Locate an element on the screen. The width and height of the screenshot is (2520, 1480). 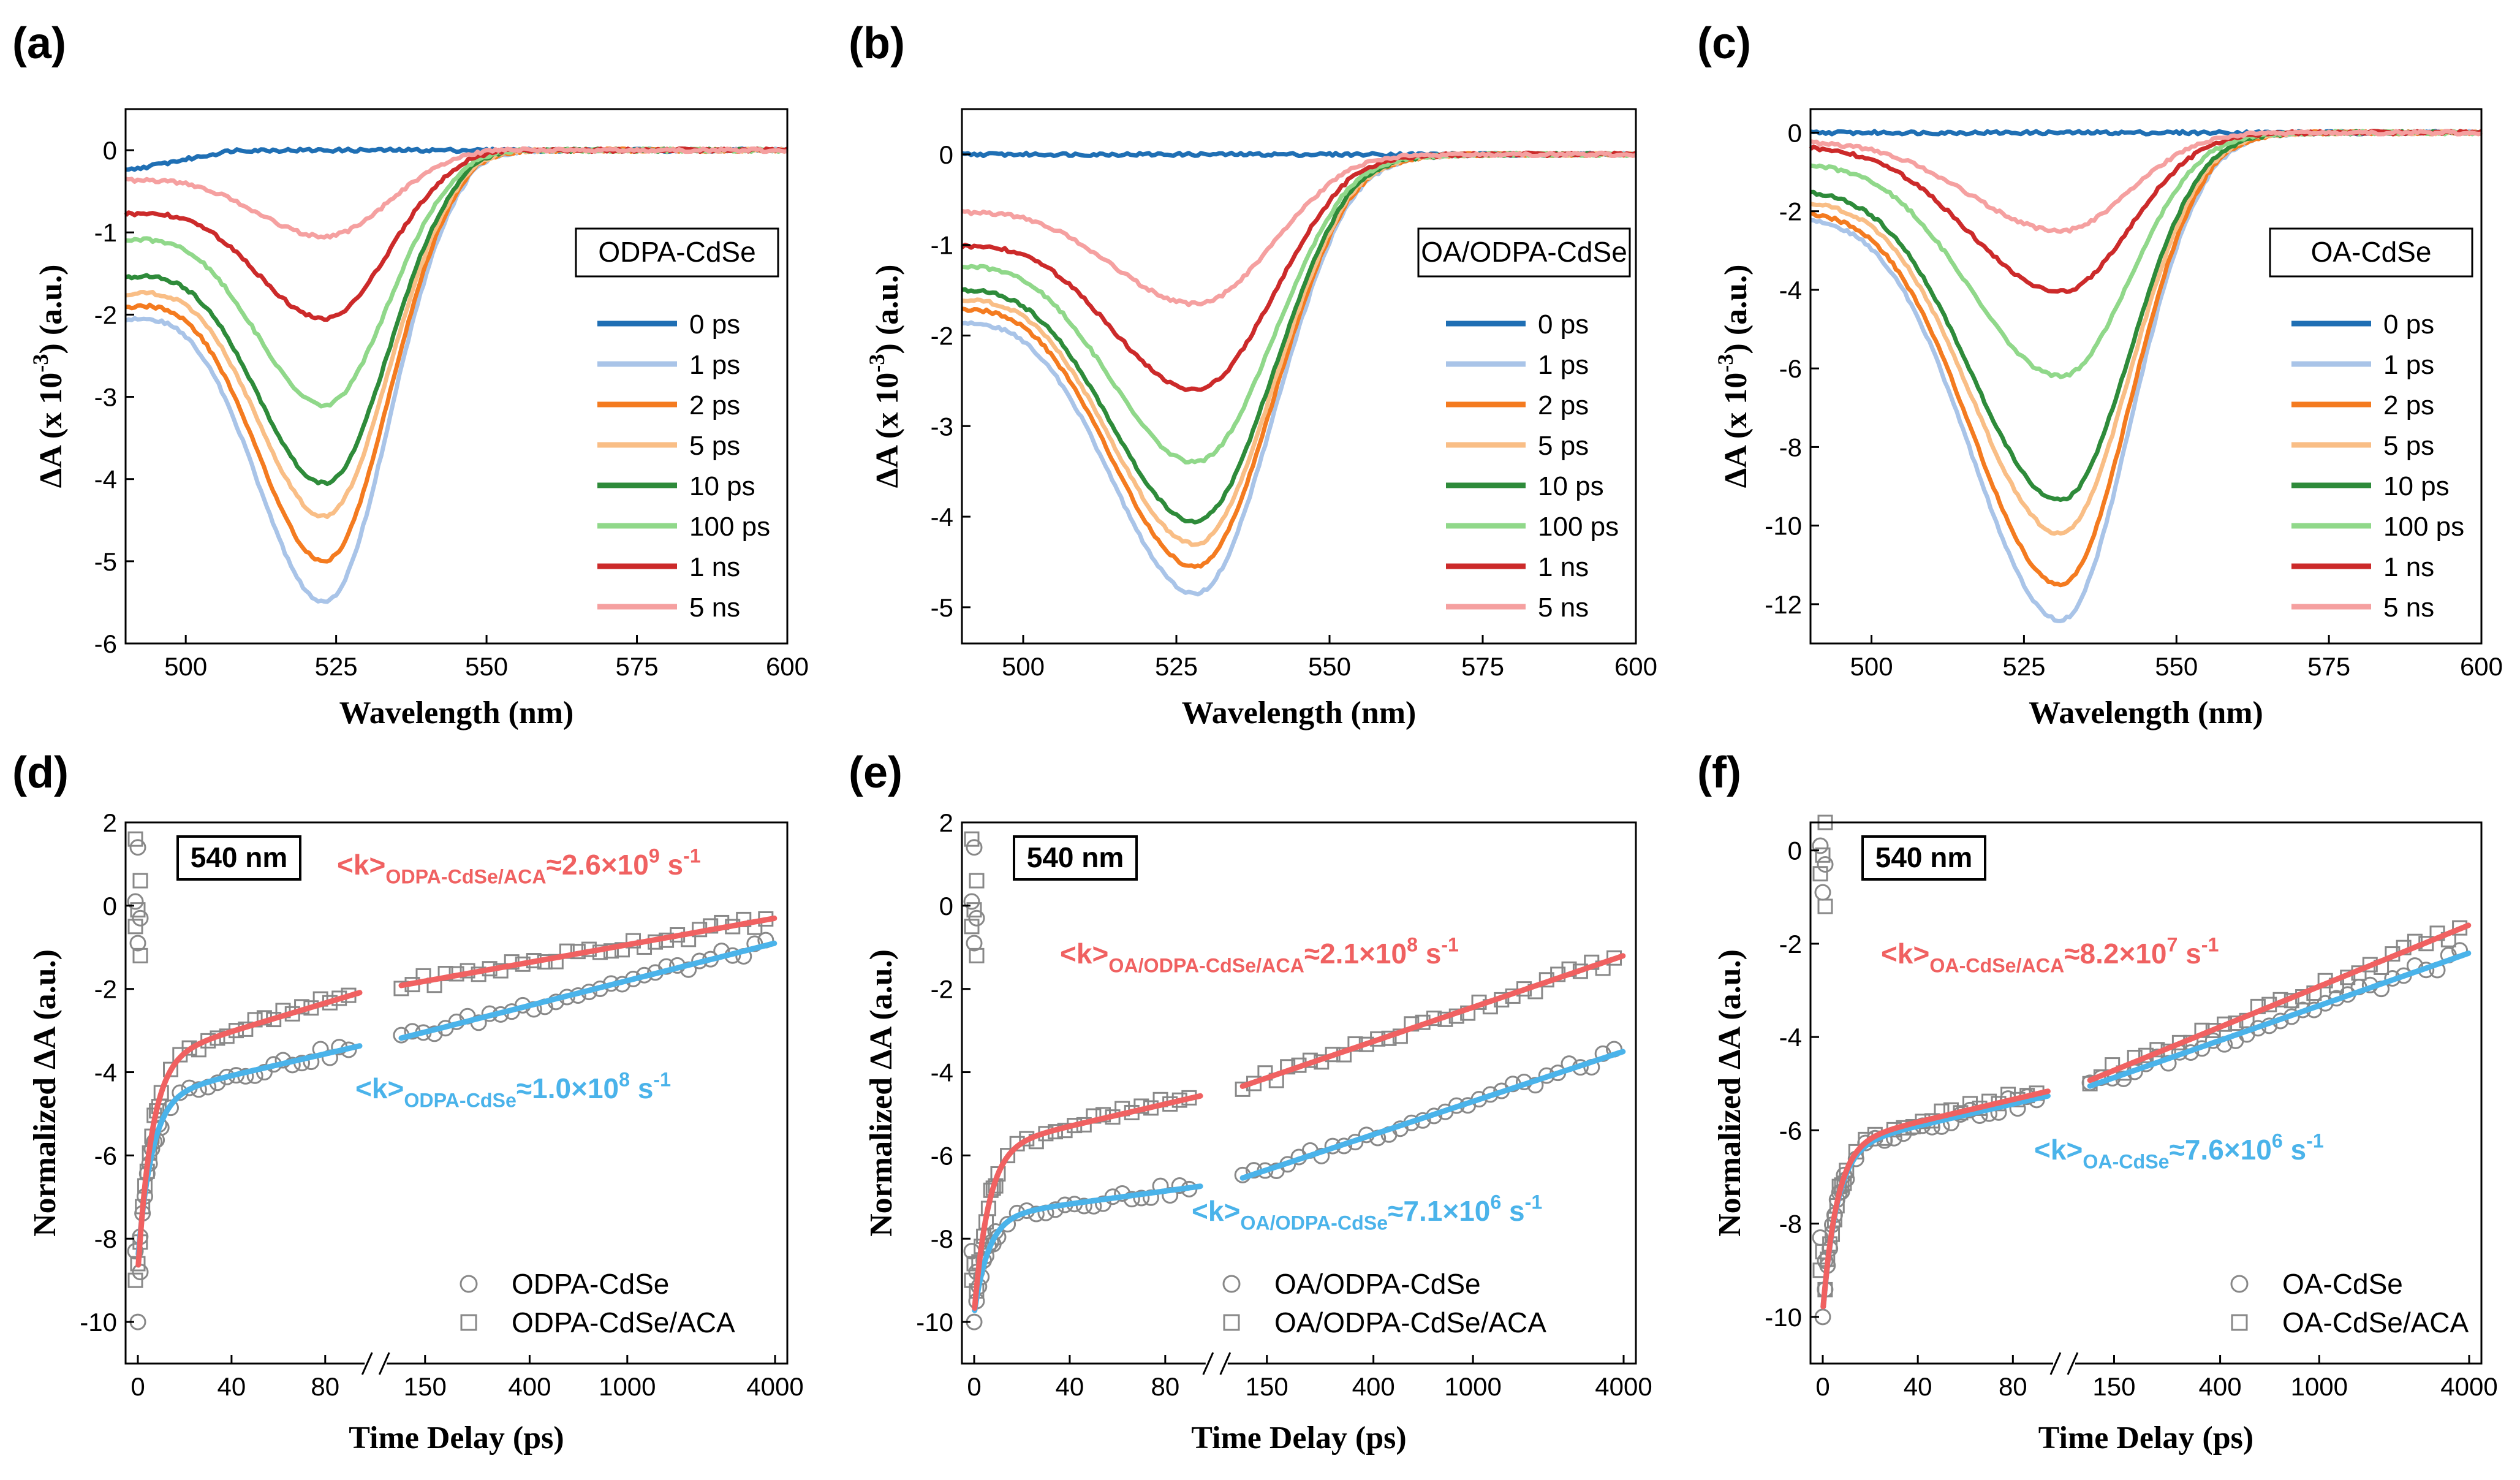
panel-label: (a) is located at coordinates (39, 43).